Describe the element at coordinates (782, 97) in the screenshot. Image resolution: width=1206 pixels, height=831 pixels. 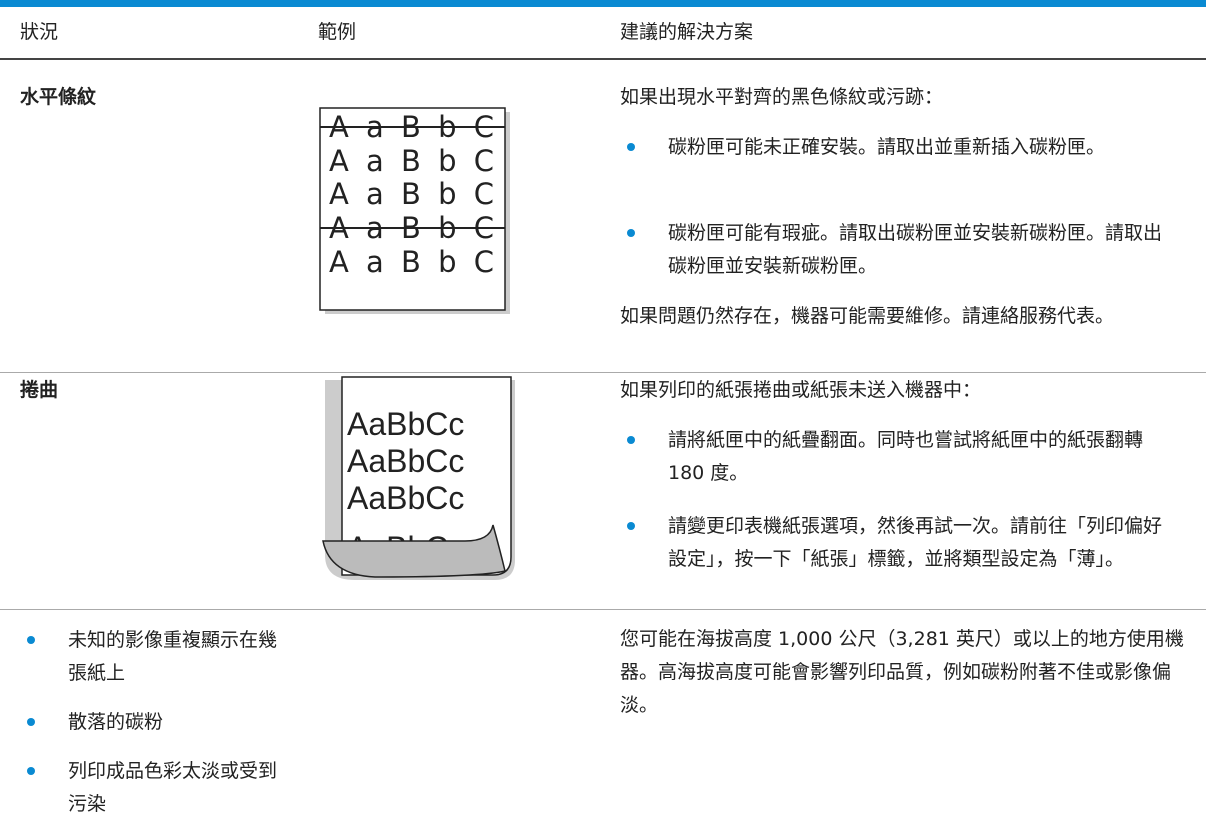
I see `solution-intro: 如果出現水平對齊的黑色條紋或污跡：` at that location.